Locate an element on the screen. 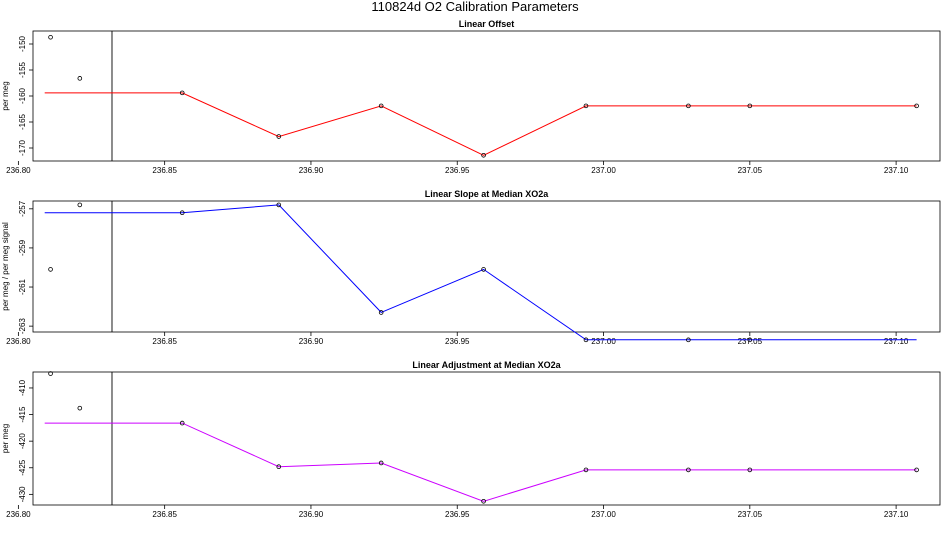 This screenshot has height=550, width=950. y-tick-label: -170 is located at coordinates (22, 147).